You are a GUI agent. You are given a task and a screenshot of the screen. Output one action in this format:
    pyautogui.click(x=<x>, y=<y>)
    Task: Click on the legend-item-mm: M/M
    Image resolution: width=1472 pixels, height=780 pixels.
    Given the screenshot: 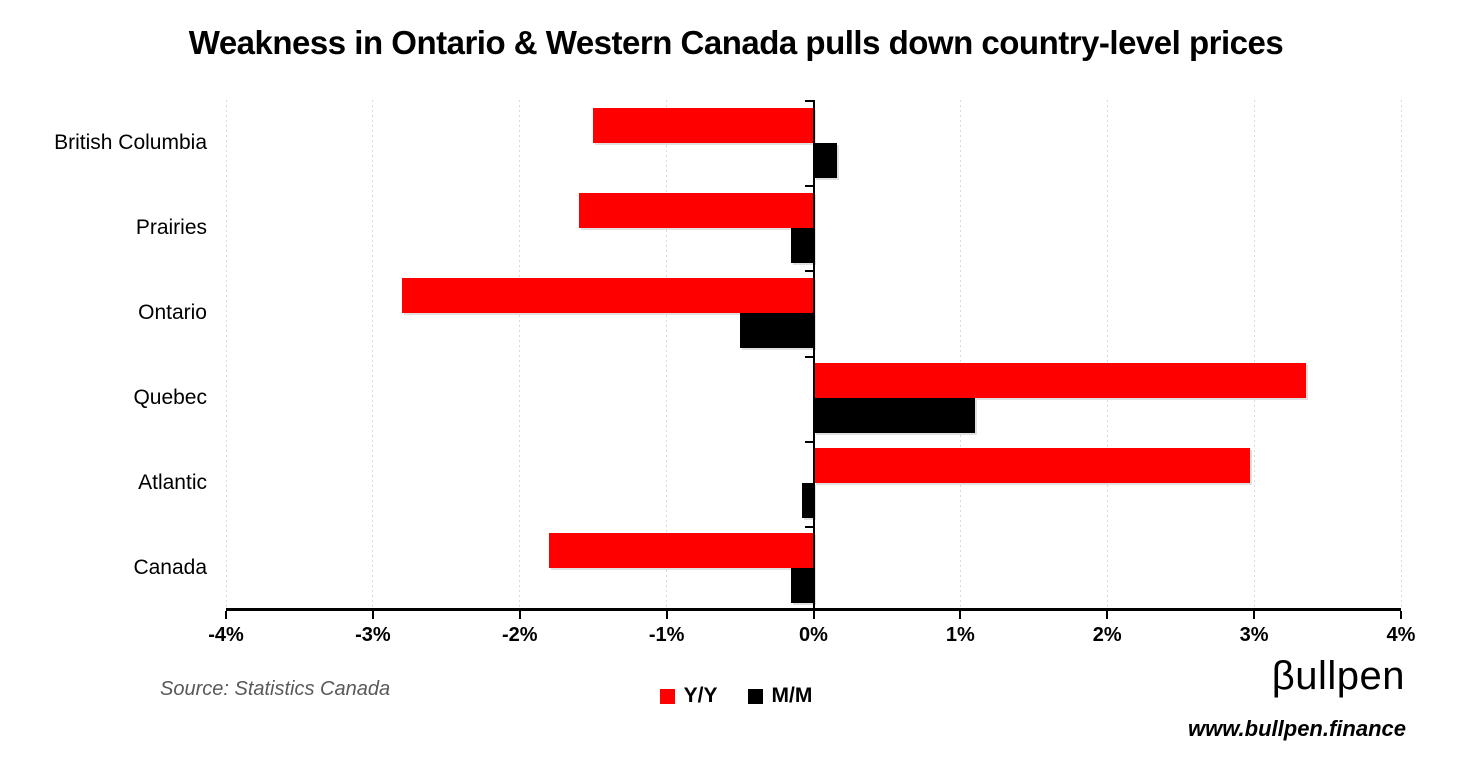 What is the action you would take?
    pyautogui.click(x=780, y=696)
    